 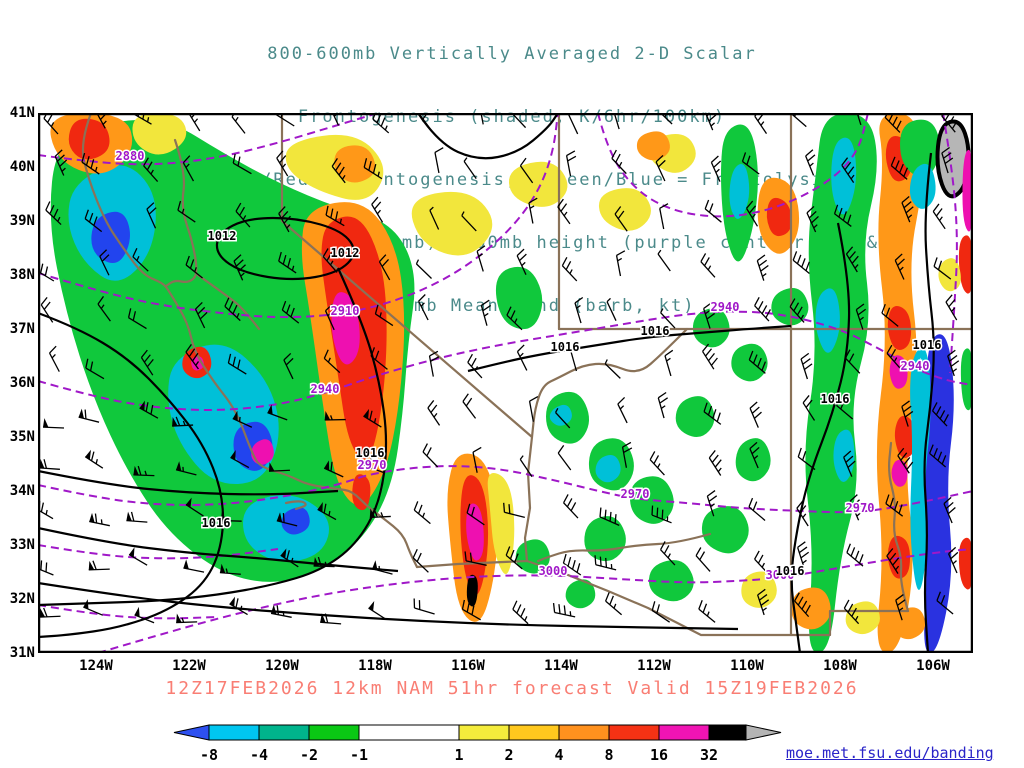 I want to click on colorbar-tick-label: 2, so click(x=508, y=755).